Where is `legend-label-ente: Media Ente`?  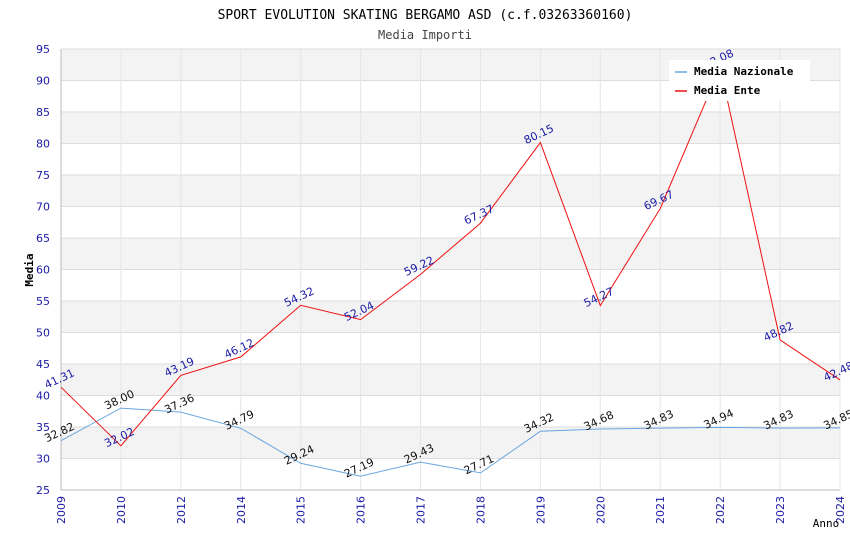 legend-label-ente: Media Ente is located at coordinates (727, 90).